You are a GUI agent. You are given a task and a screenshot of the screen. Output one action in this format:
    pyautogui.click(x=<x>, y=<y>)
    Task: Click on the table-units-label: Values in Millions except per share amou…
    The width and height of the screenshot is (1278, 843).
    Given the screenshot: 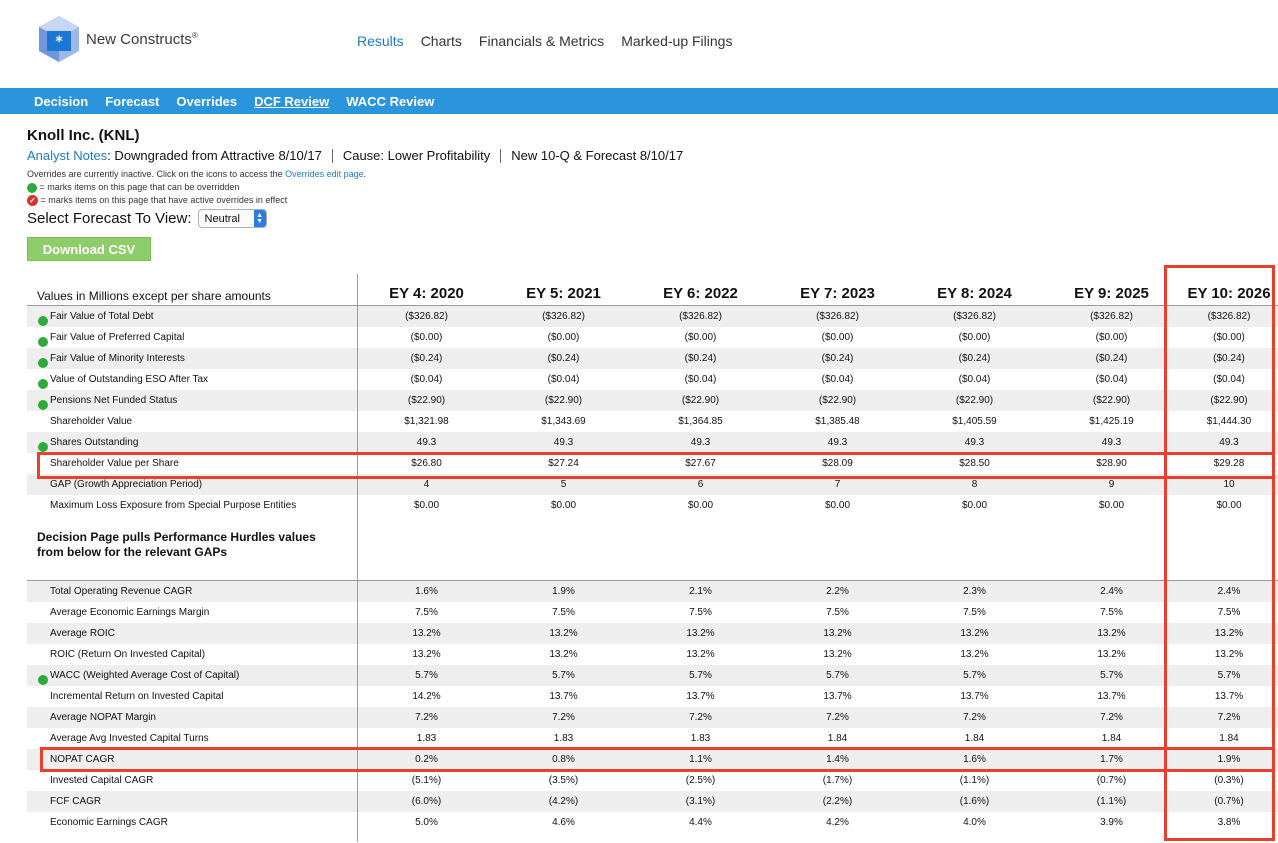 What is the action you would take?
    pyautogui.click(x=154, y=295)
    